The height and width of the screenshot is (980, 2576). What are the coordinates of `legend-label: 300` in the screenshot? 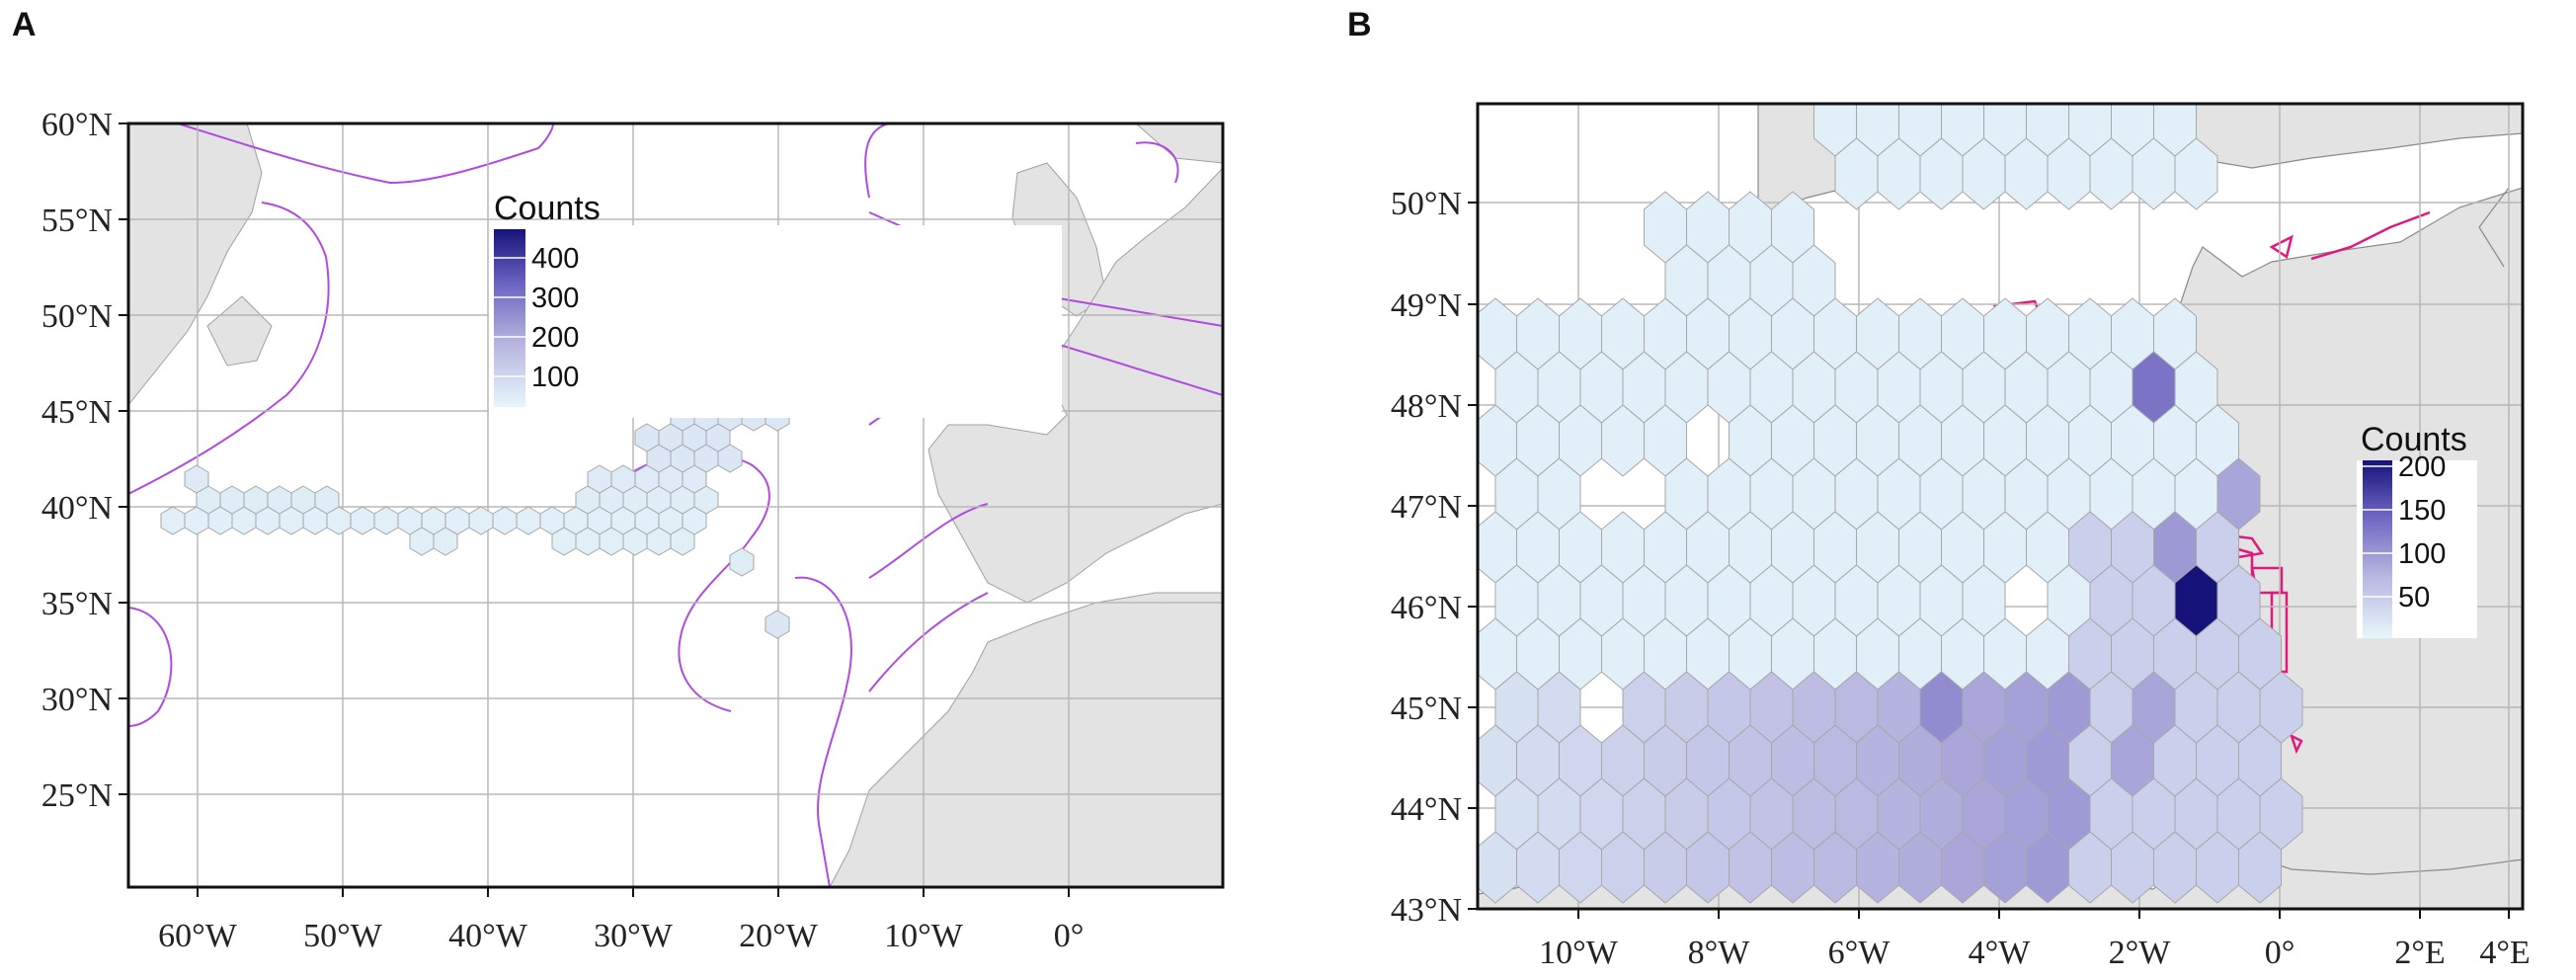 It's located at (555, 298).